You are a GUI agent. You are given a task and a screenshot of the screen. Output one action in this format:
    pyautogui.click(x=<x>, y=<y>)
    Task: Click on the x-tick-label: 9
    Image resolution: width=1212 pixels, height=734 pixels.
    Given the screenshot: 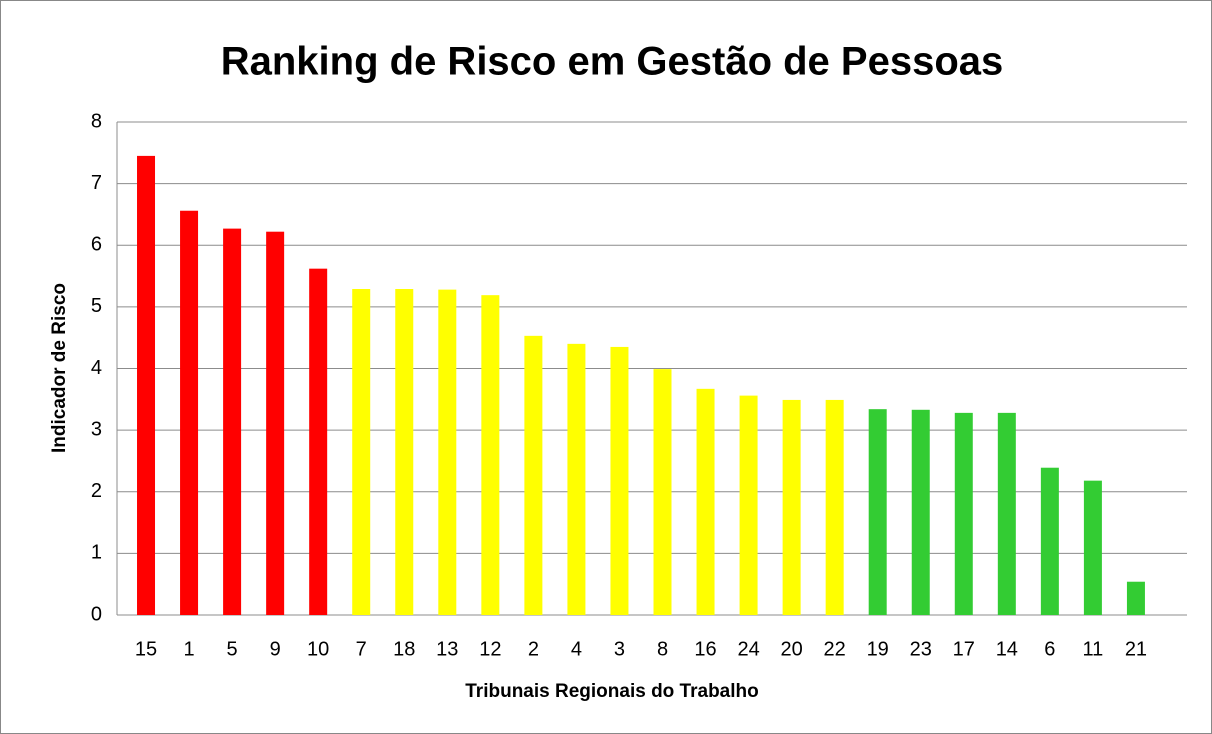 What is the action you would take?
    pyautogui.click(x=275, y=649)
    